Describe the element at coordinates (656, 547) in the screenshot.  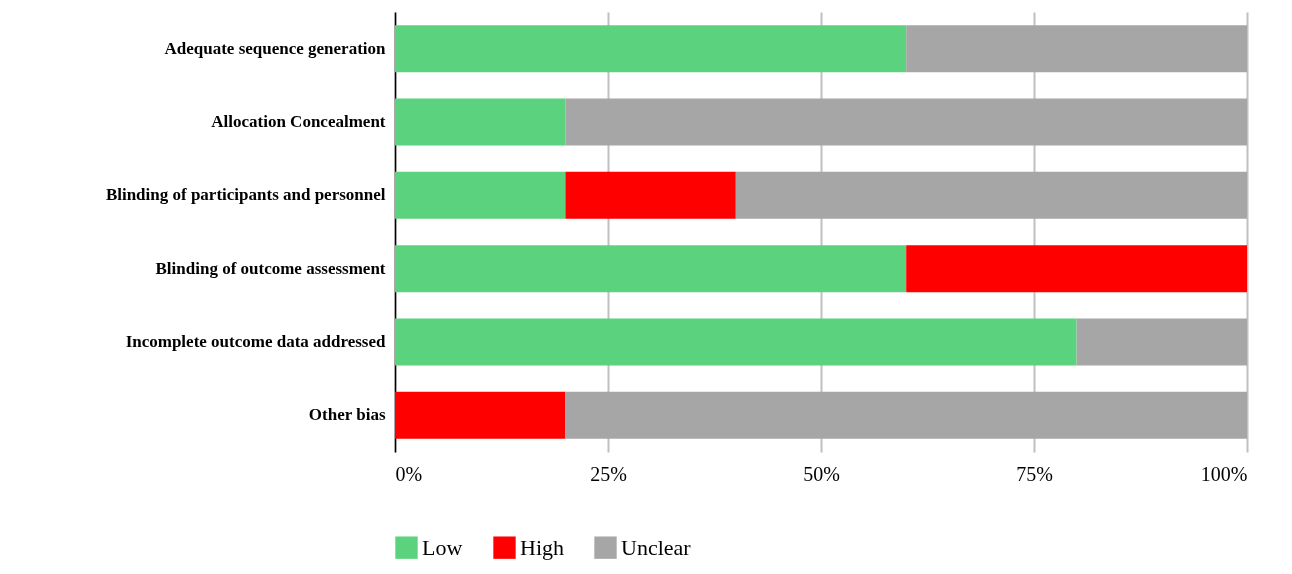
I see `legend-label: Unclear` at that location.